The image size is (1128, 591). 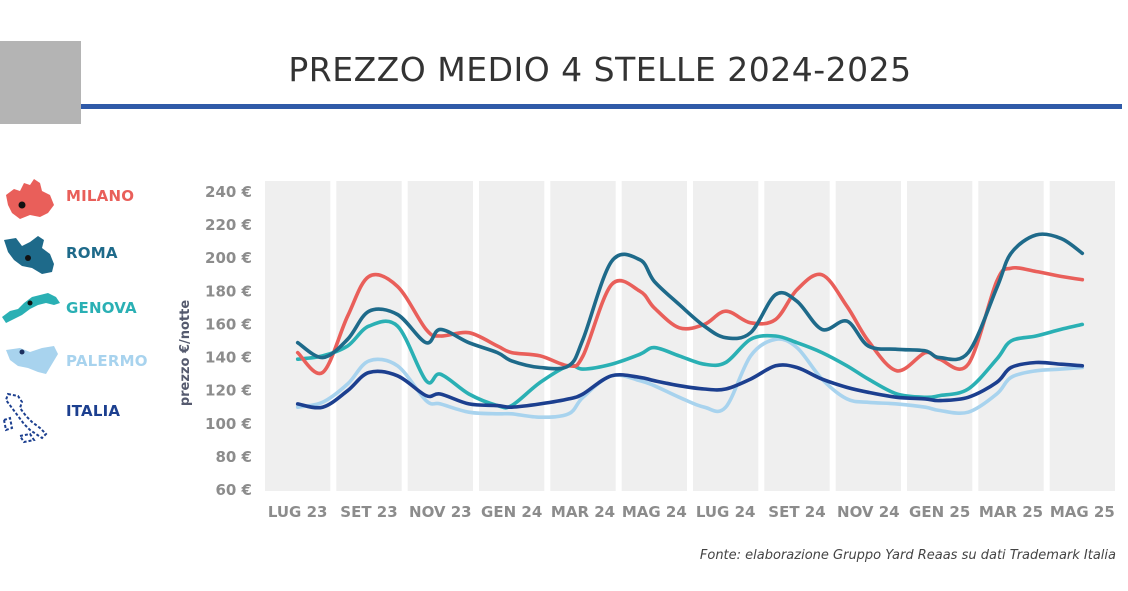 What do you see at coordinates (228, 291) in the screenshot?
I see `y-tick-label: 180 €` at bounding box center [228, 291].